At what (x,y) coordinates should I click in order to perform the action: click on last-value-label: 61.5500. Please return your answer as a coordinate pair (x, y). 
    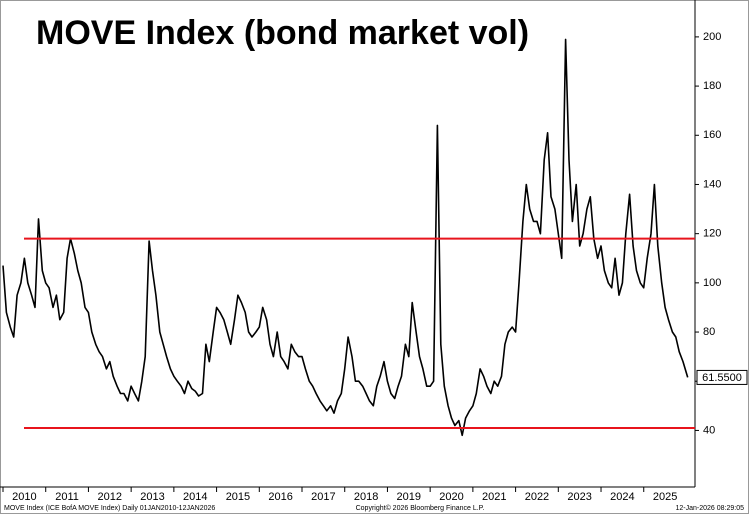
    Looking at the image, I should click on (722, 378).